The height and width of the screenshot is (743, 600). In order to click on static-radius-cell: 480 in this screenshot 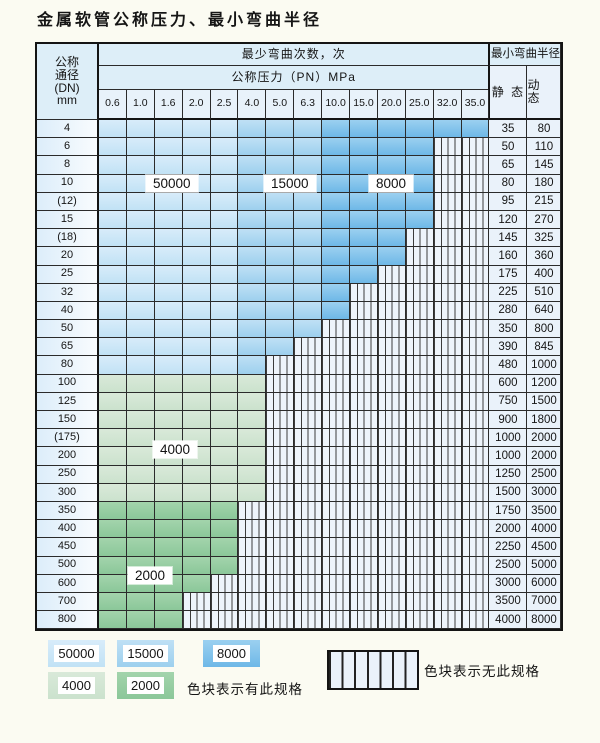, I will do `click(508, 365)`.